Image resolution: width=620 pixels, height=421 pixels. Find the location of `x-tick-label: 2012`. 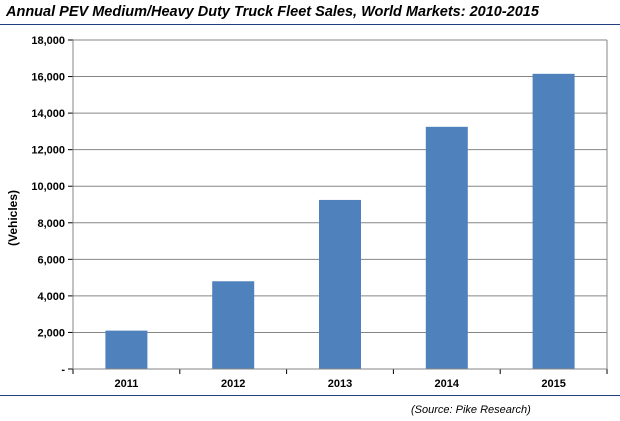

x-tick-label: 2012 is located at coordinates (233, 384).